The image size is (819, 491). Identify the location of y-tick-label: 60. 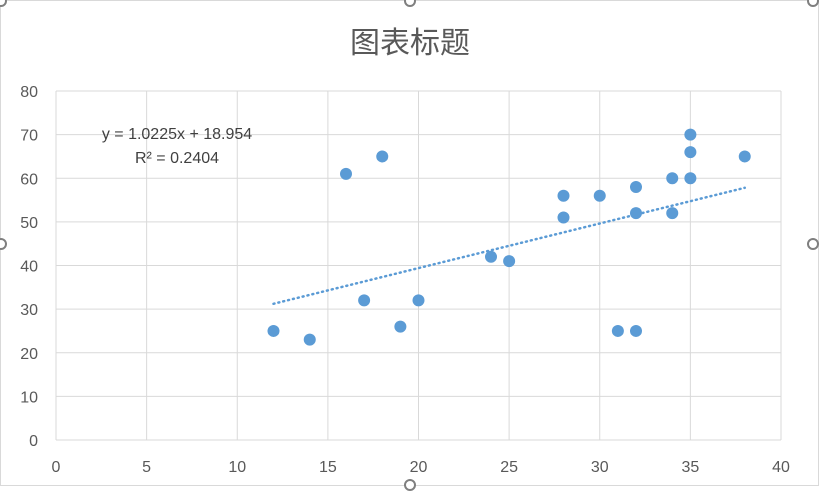
(29, 179).